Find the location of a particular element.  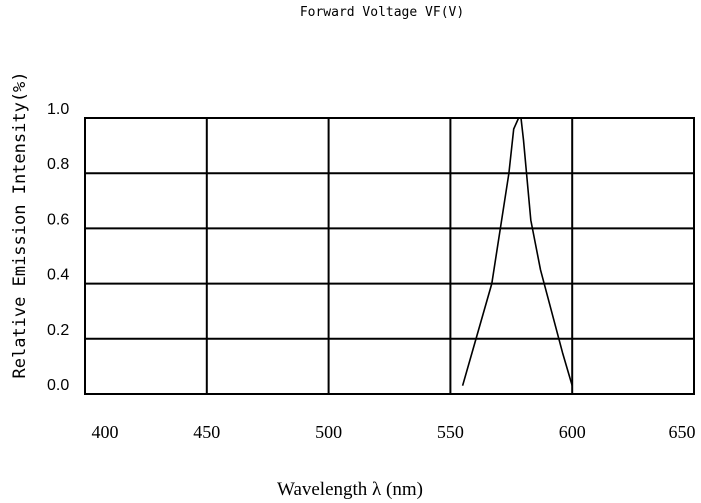

x-tick-label: 550 is located at coordinates (450, 432).